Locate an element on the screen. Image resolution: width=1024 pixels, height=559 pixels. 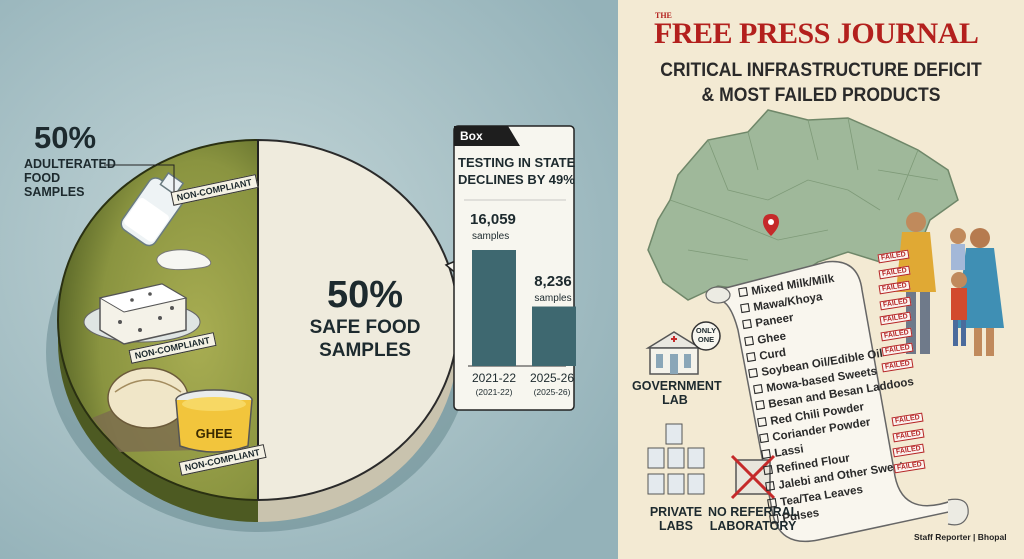
no-referral-icon is located at coordinates (753, 477).